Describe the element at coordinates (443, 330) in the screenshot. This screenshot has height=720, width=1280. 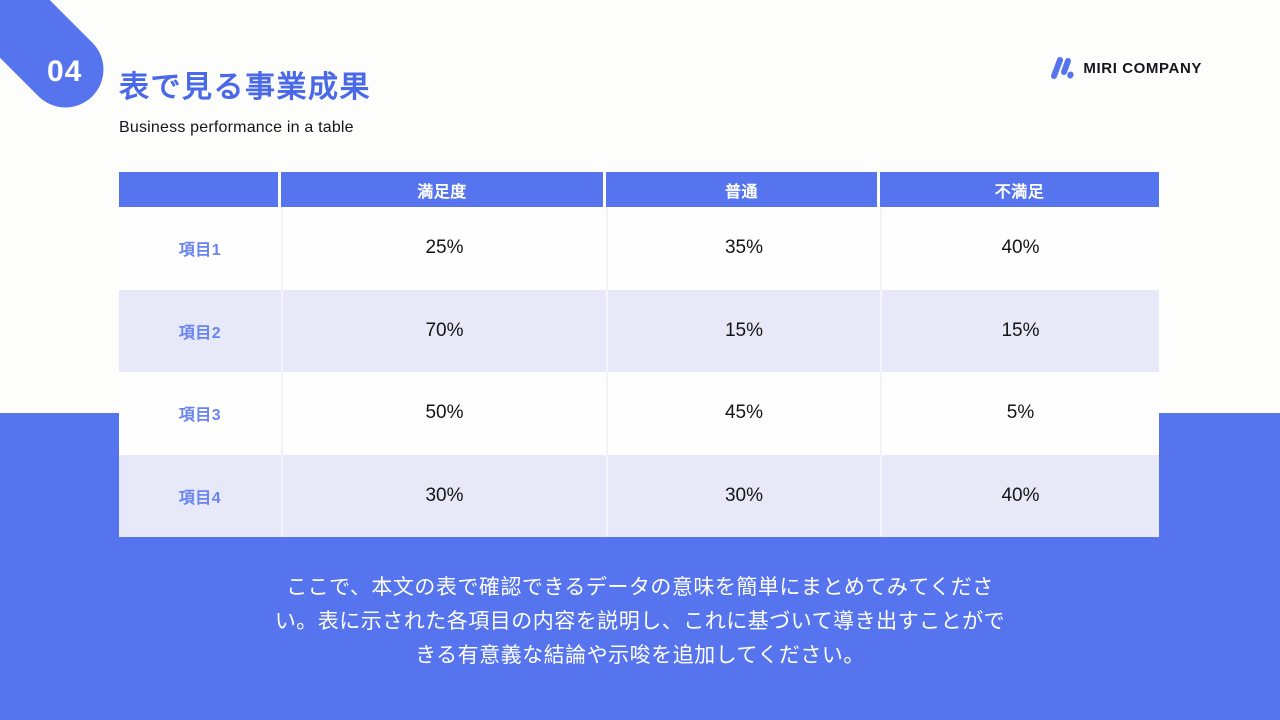
I see `table-cell: 70%` at that location.